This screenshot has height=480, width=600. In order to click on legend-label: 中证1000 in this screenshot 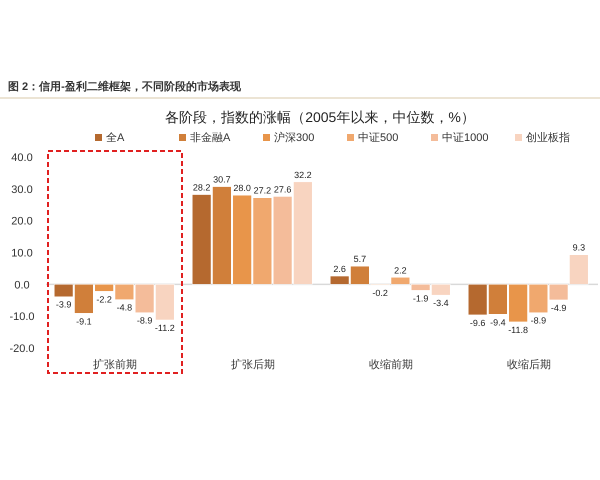, I will do `click(465, 137)`.